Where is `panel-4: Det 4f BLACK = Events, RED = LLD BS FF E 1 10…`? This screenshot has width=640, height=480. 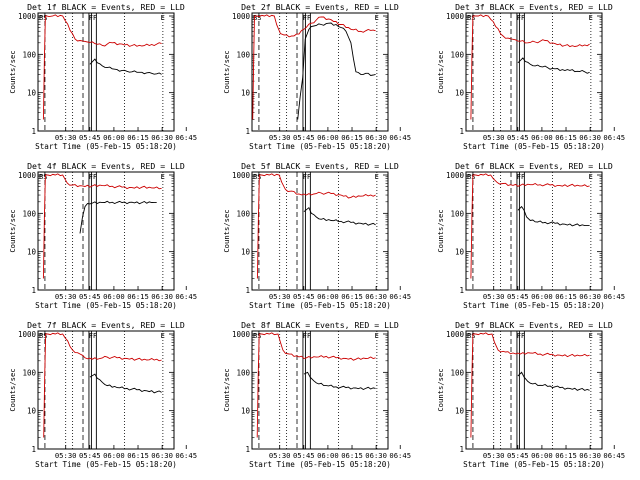 panel-4: Det 4f BLACK = Events, RED = LLD BS FF E 1 10… is located at coordinates (102, 235).